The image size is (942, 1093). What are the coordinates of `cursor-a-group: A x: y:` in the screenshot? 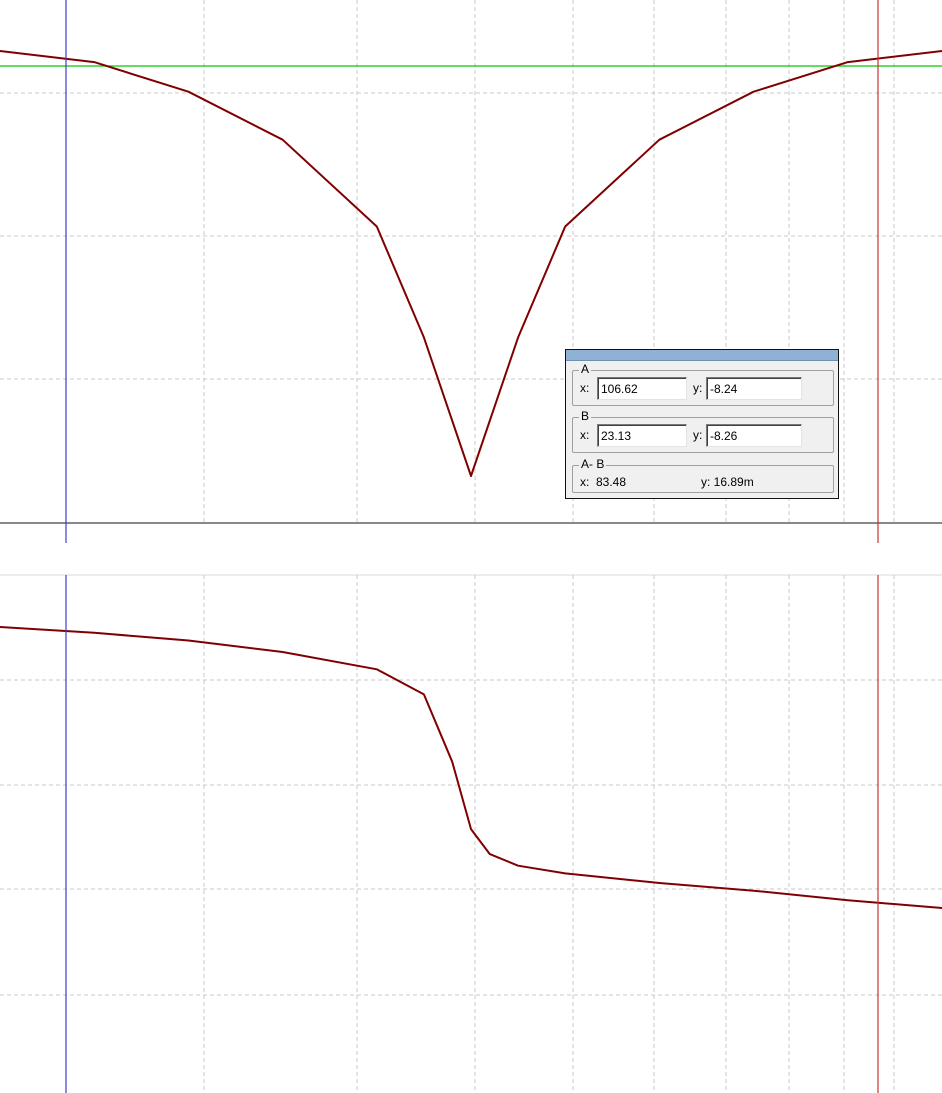 It's located at (703, 384).